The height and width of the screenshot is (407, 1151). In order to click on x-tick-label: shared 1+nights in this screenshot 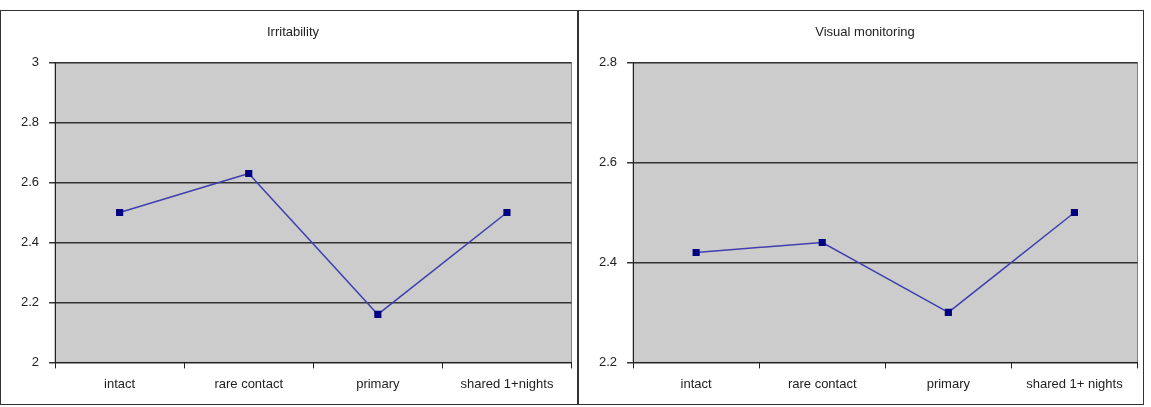, I will do `click(507, 383)`.